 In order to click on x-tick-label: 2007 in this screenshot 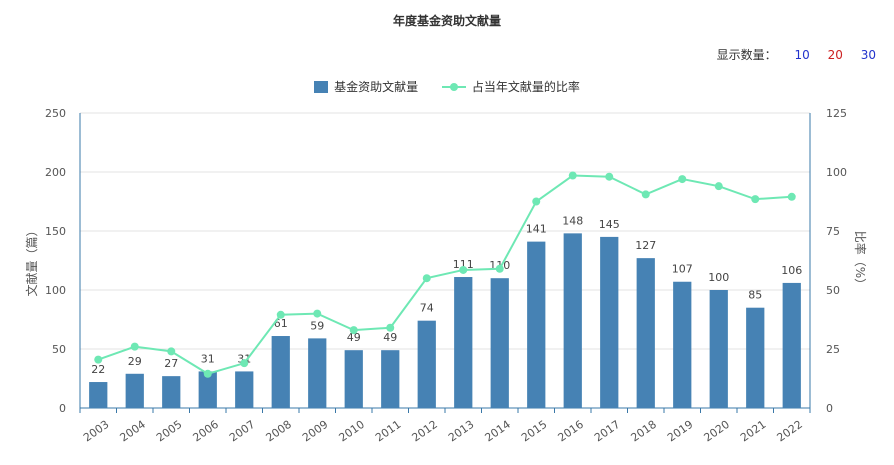, I will do `click(242, 431)`.